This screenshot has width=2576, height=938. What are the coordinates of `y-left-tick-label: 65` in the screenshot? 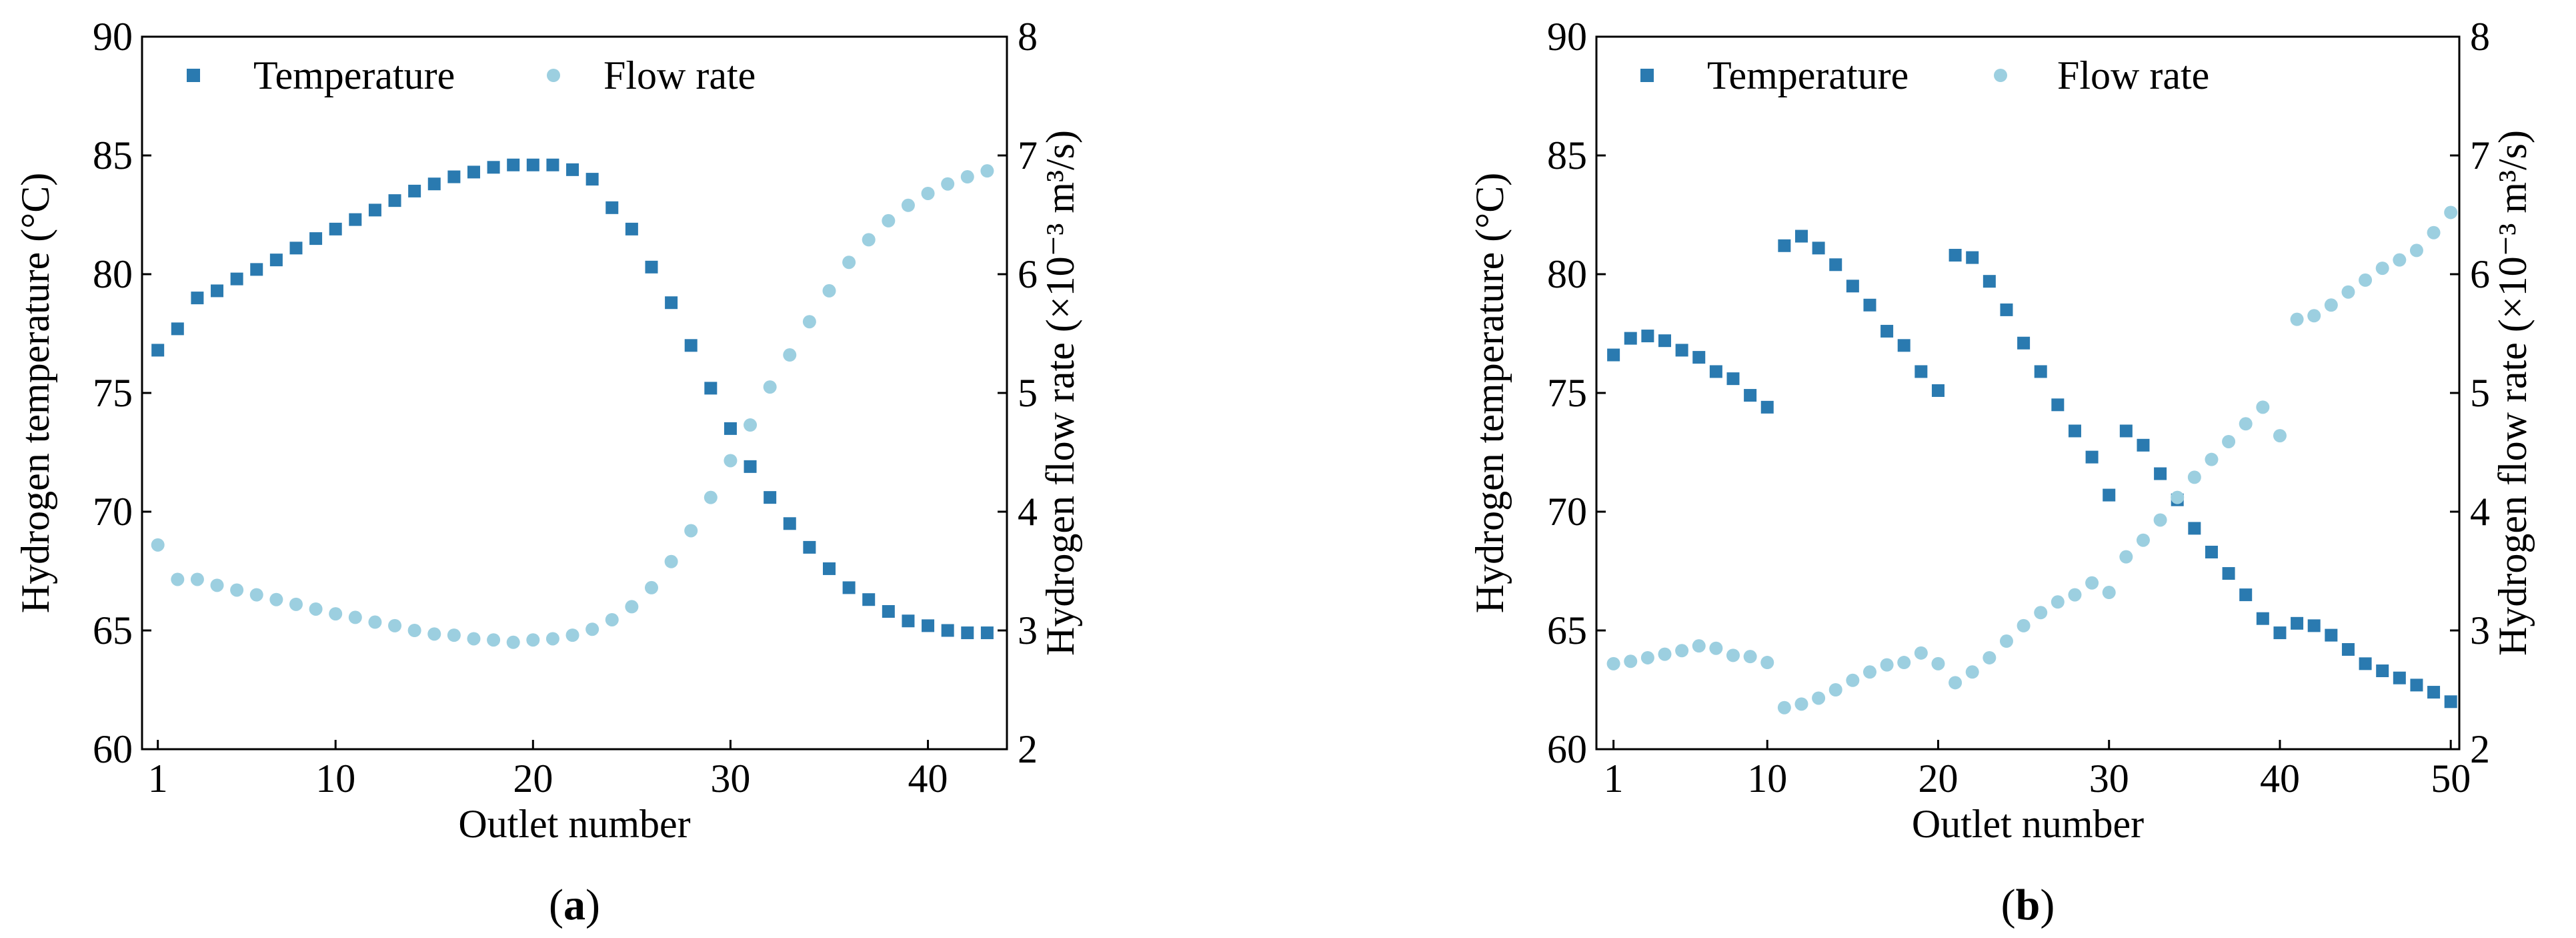 It's located at (113, 630).